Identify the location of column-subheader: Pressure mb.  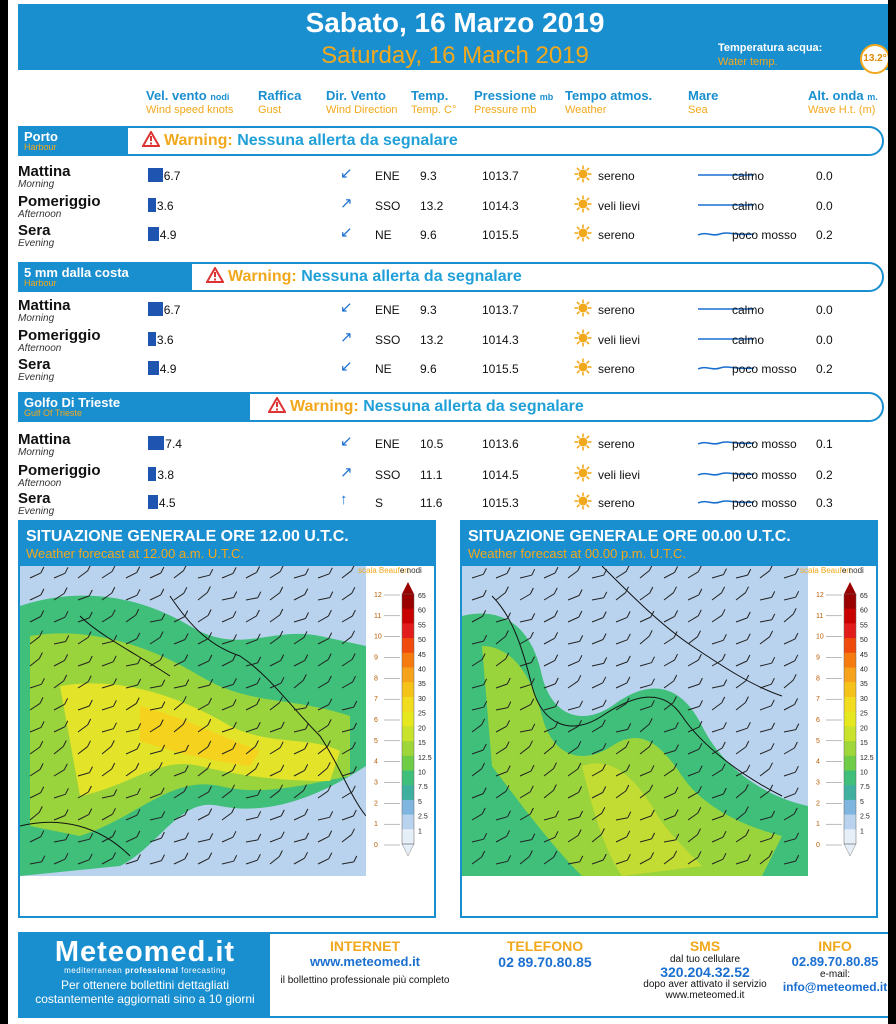
(505, 110).